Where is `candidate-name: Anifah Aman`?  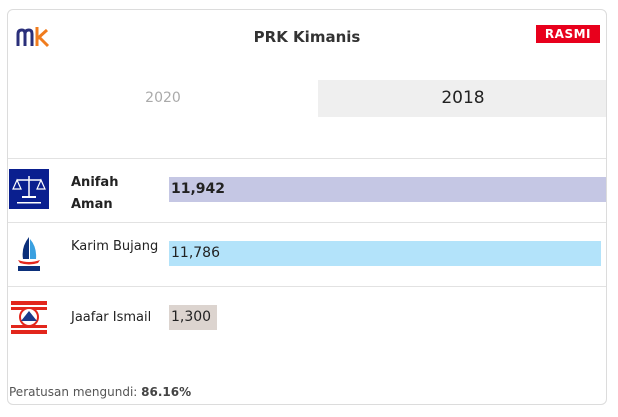
candidate-name: Anifah Aman is located at coordinates (95, 193).